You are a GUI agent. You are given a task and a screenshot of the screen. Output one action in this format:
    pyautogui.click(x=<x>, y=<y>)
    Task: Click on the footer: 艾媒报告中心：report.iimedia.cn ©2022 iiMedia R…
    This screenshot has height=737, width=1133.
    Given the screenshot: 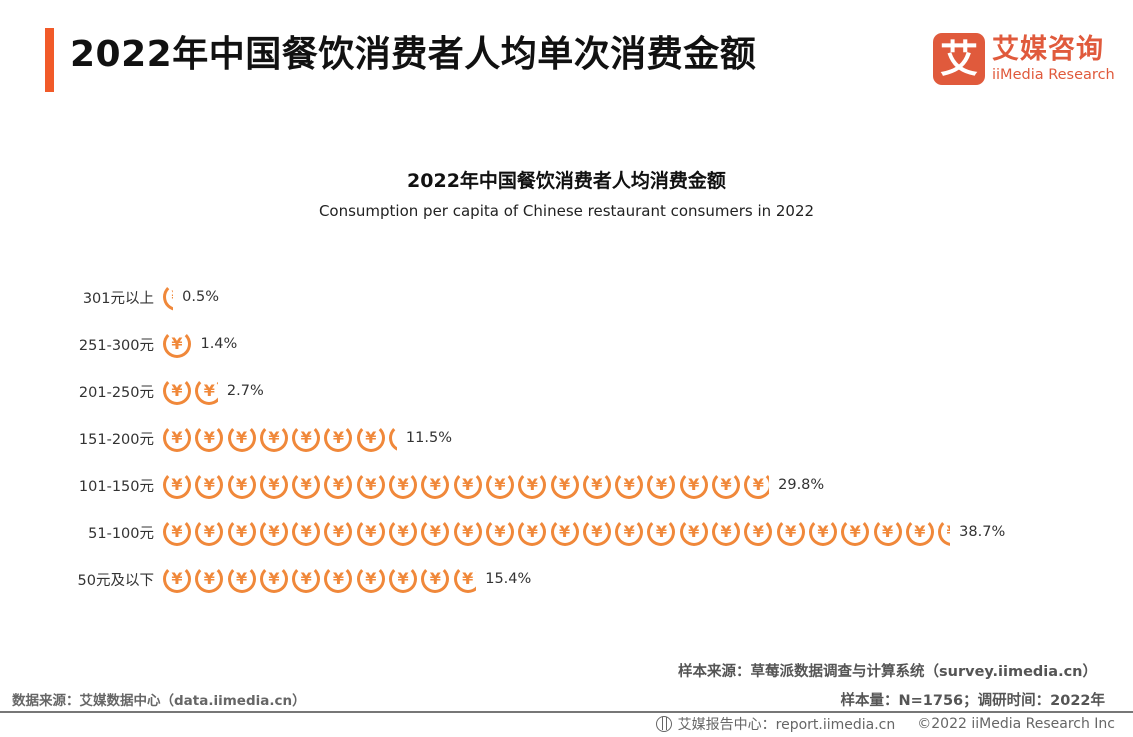 What is the action you would take?
    pyautogui.click(x=885, y=724)
    